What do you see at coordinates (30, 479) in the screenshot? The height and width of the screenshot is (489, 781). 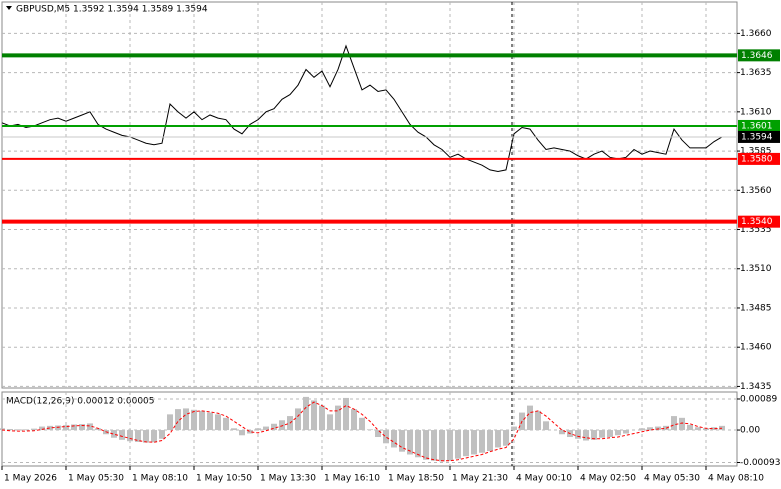 I see `x-tick-label: 1 May 2026` at bounding box center [30, 479].